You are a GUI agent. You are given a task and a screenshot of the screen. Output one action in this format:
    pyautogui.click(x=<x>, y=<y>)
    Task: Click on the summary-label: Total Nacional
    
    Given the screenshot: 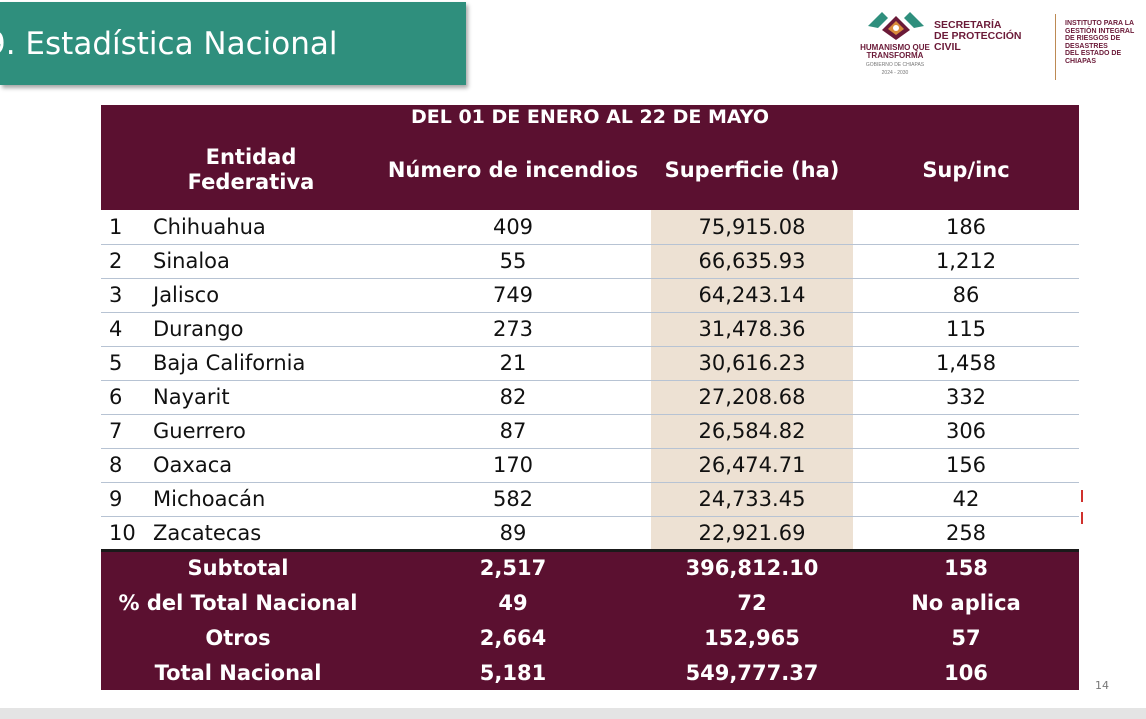 What is the action you would take?
    pyautogui.click(x=238, y=672)
    